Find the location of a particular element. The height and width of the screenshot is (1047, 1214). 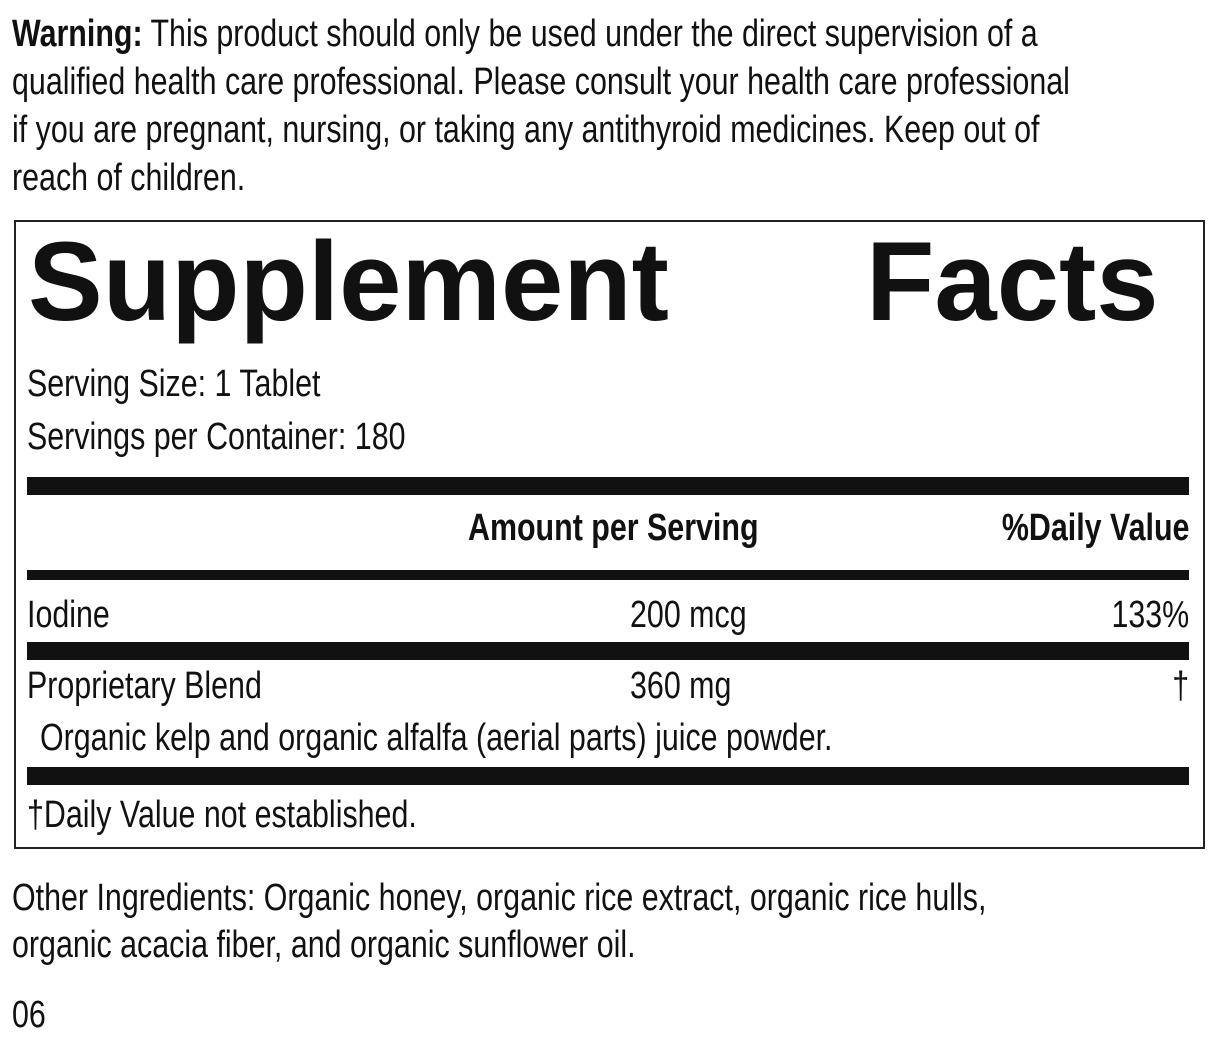

medium-divider is located at coordinates (608, 575).